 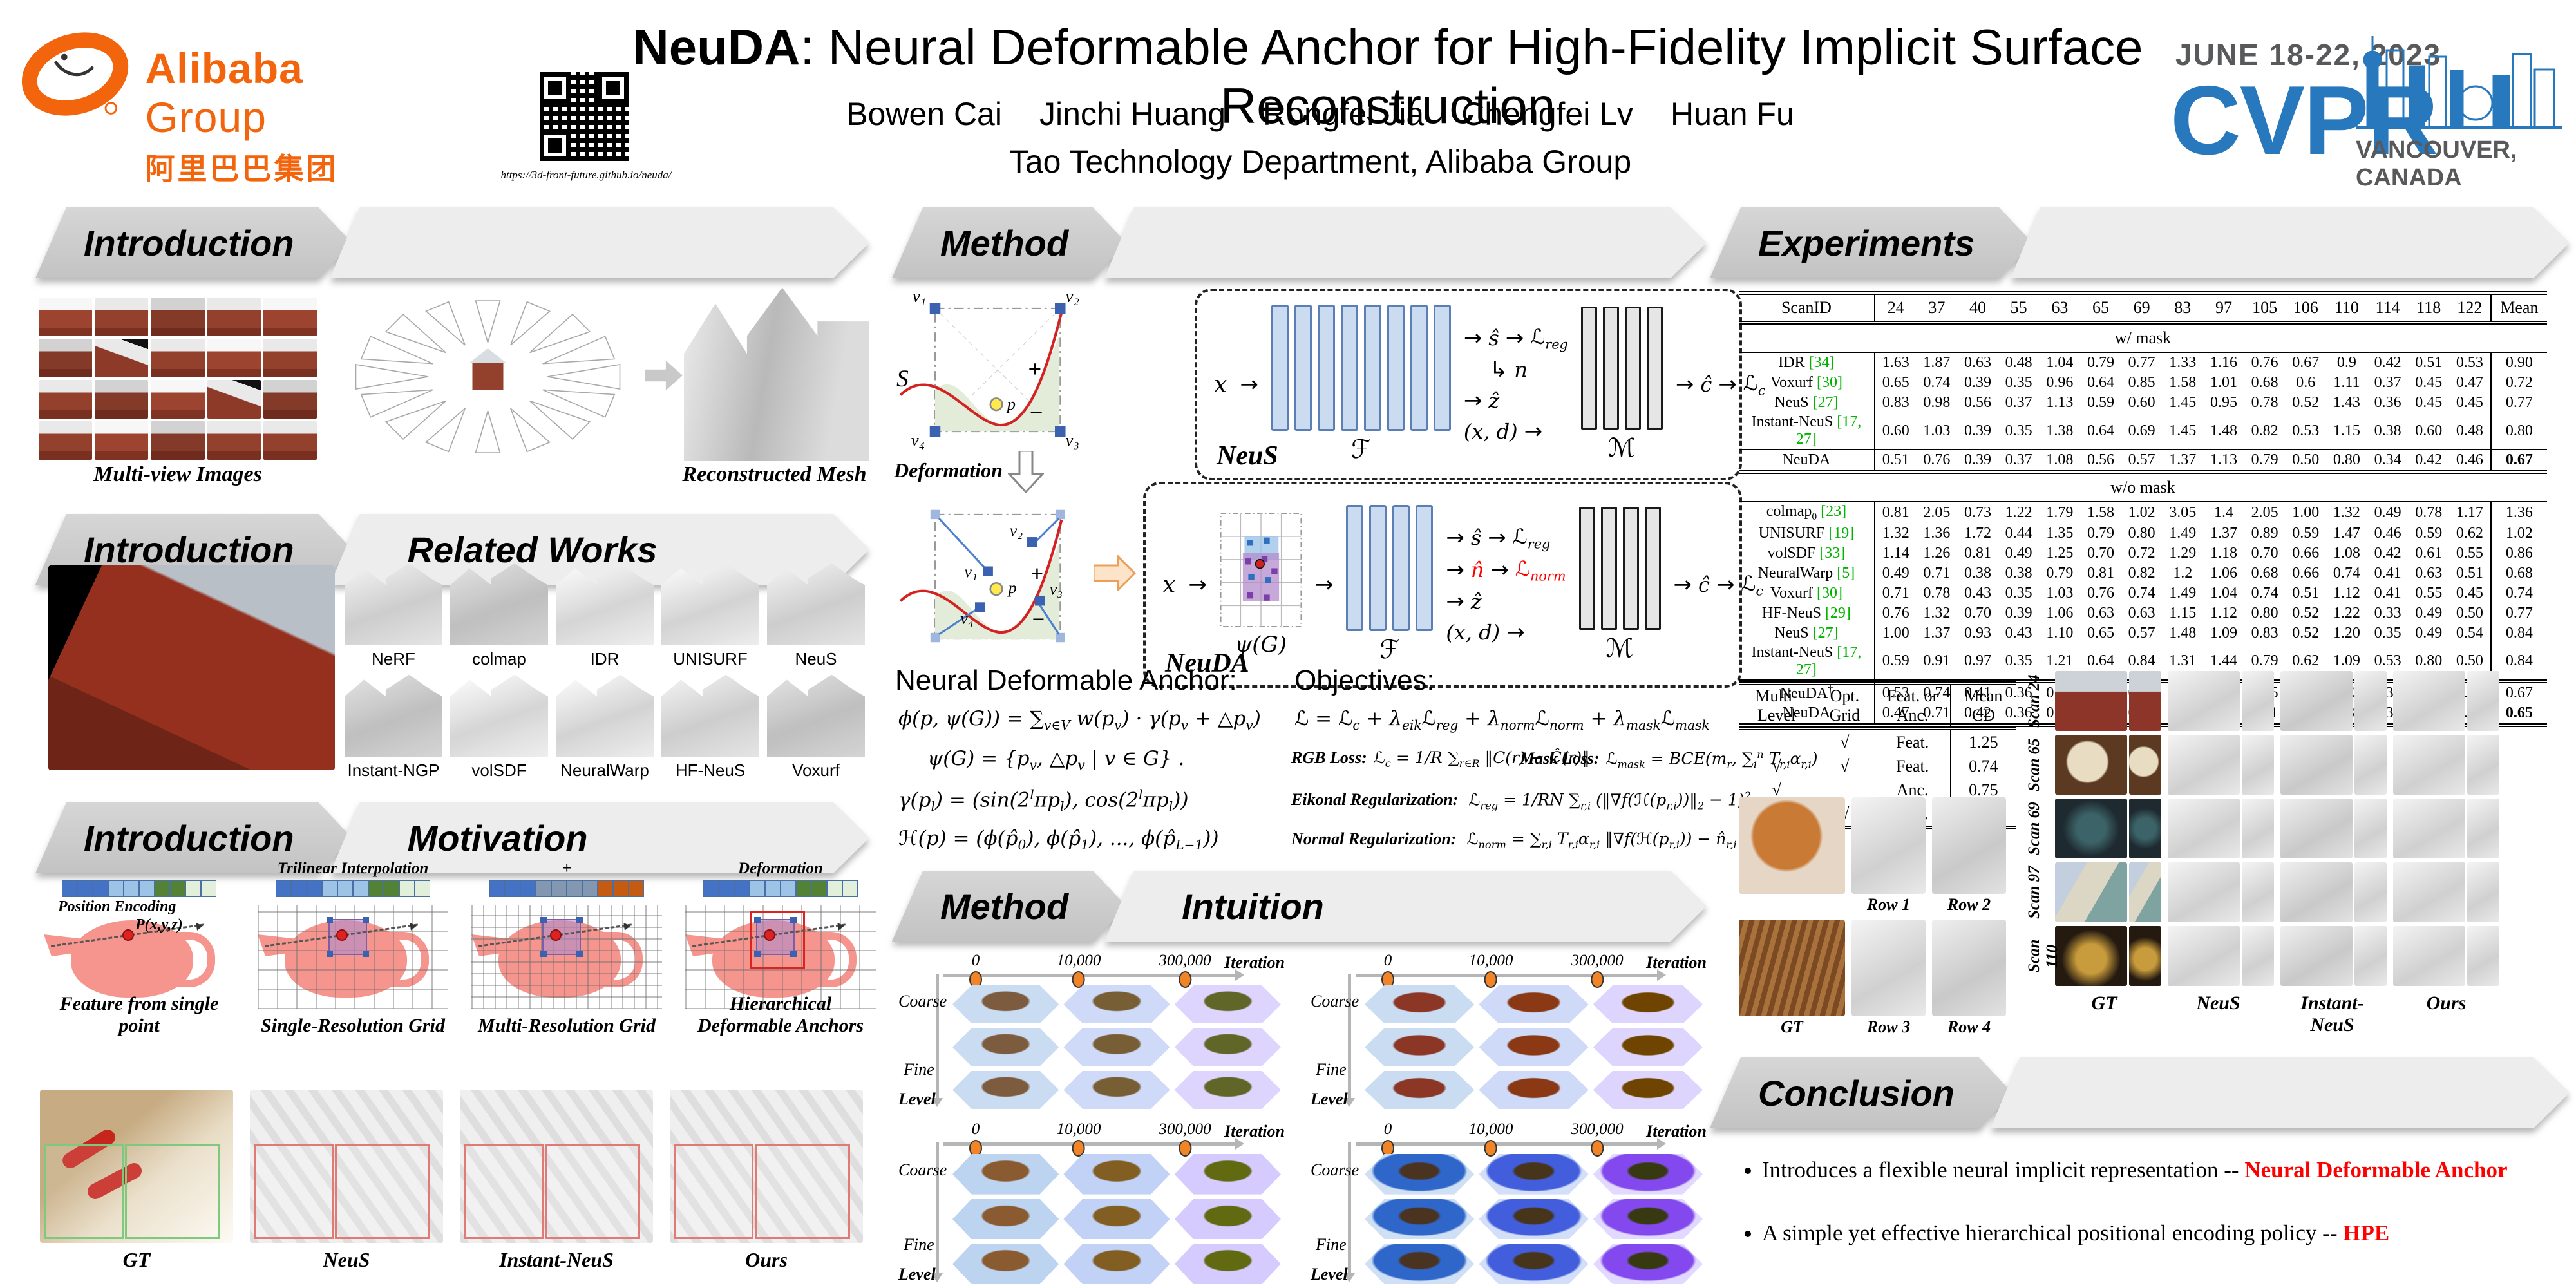 What do you see at coordinates (1254, 1131) in the screenshot?
I see `iteration-axis-label: Iteration` at bounding box center [1254, 1131].